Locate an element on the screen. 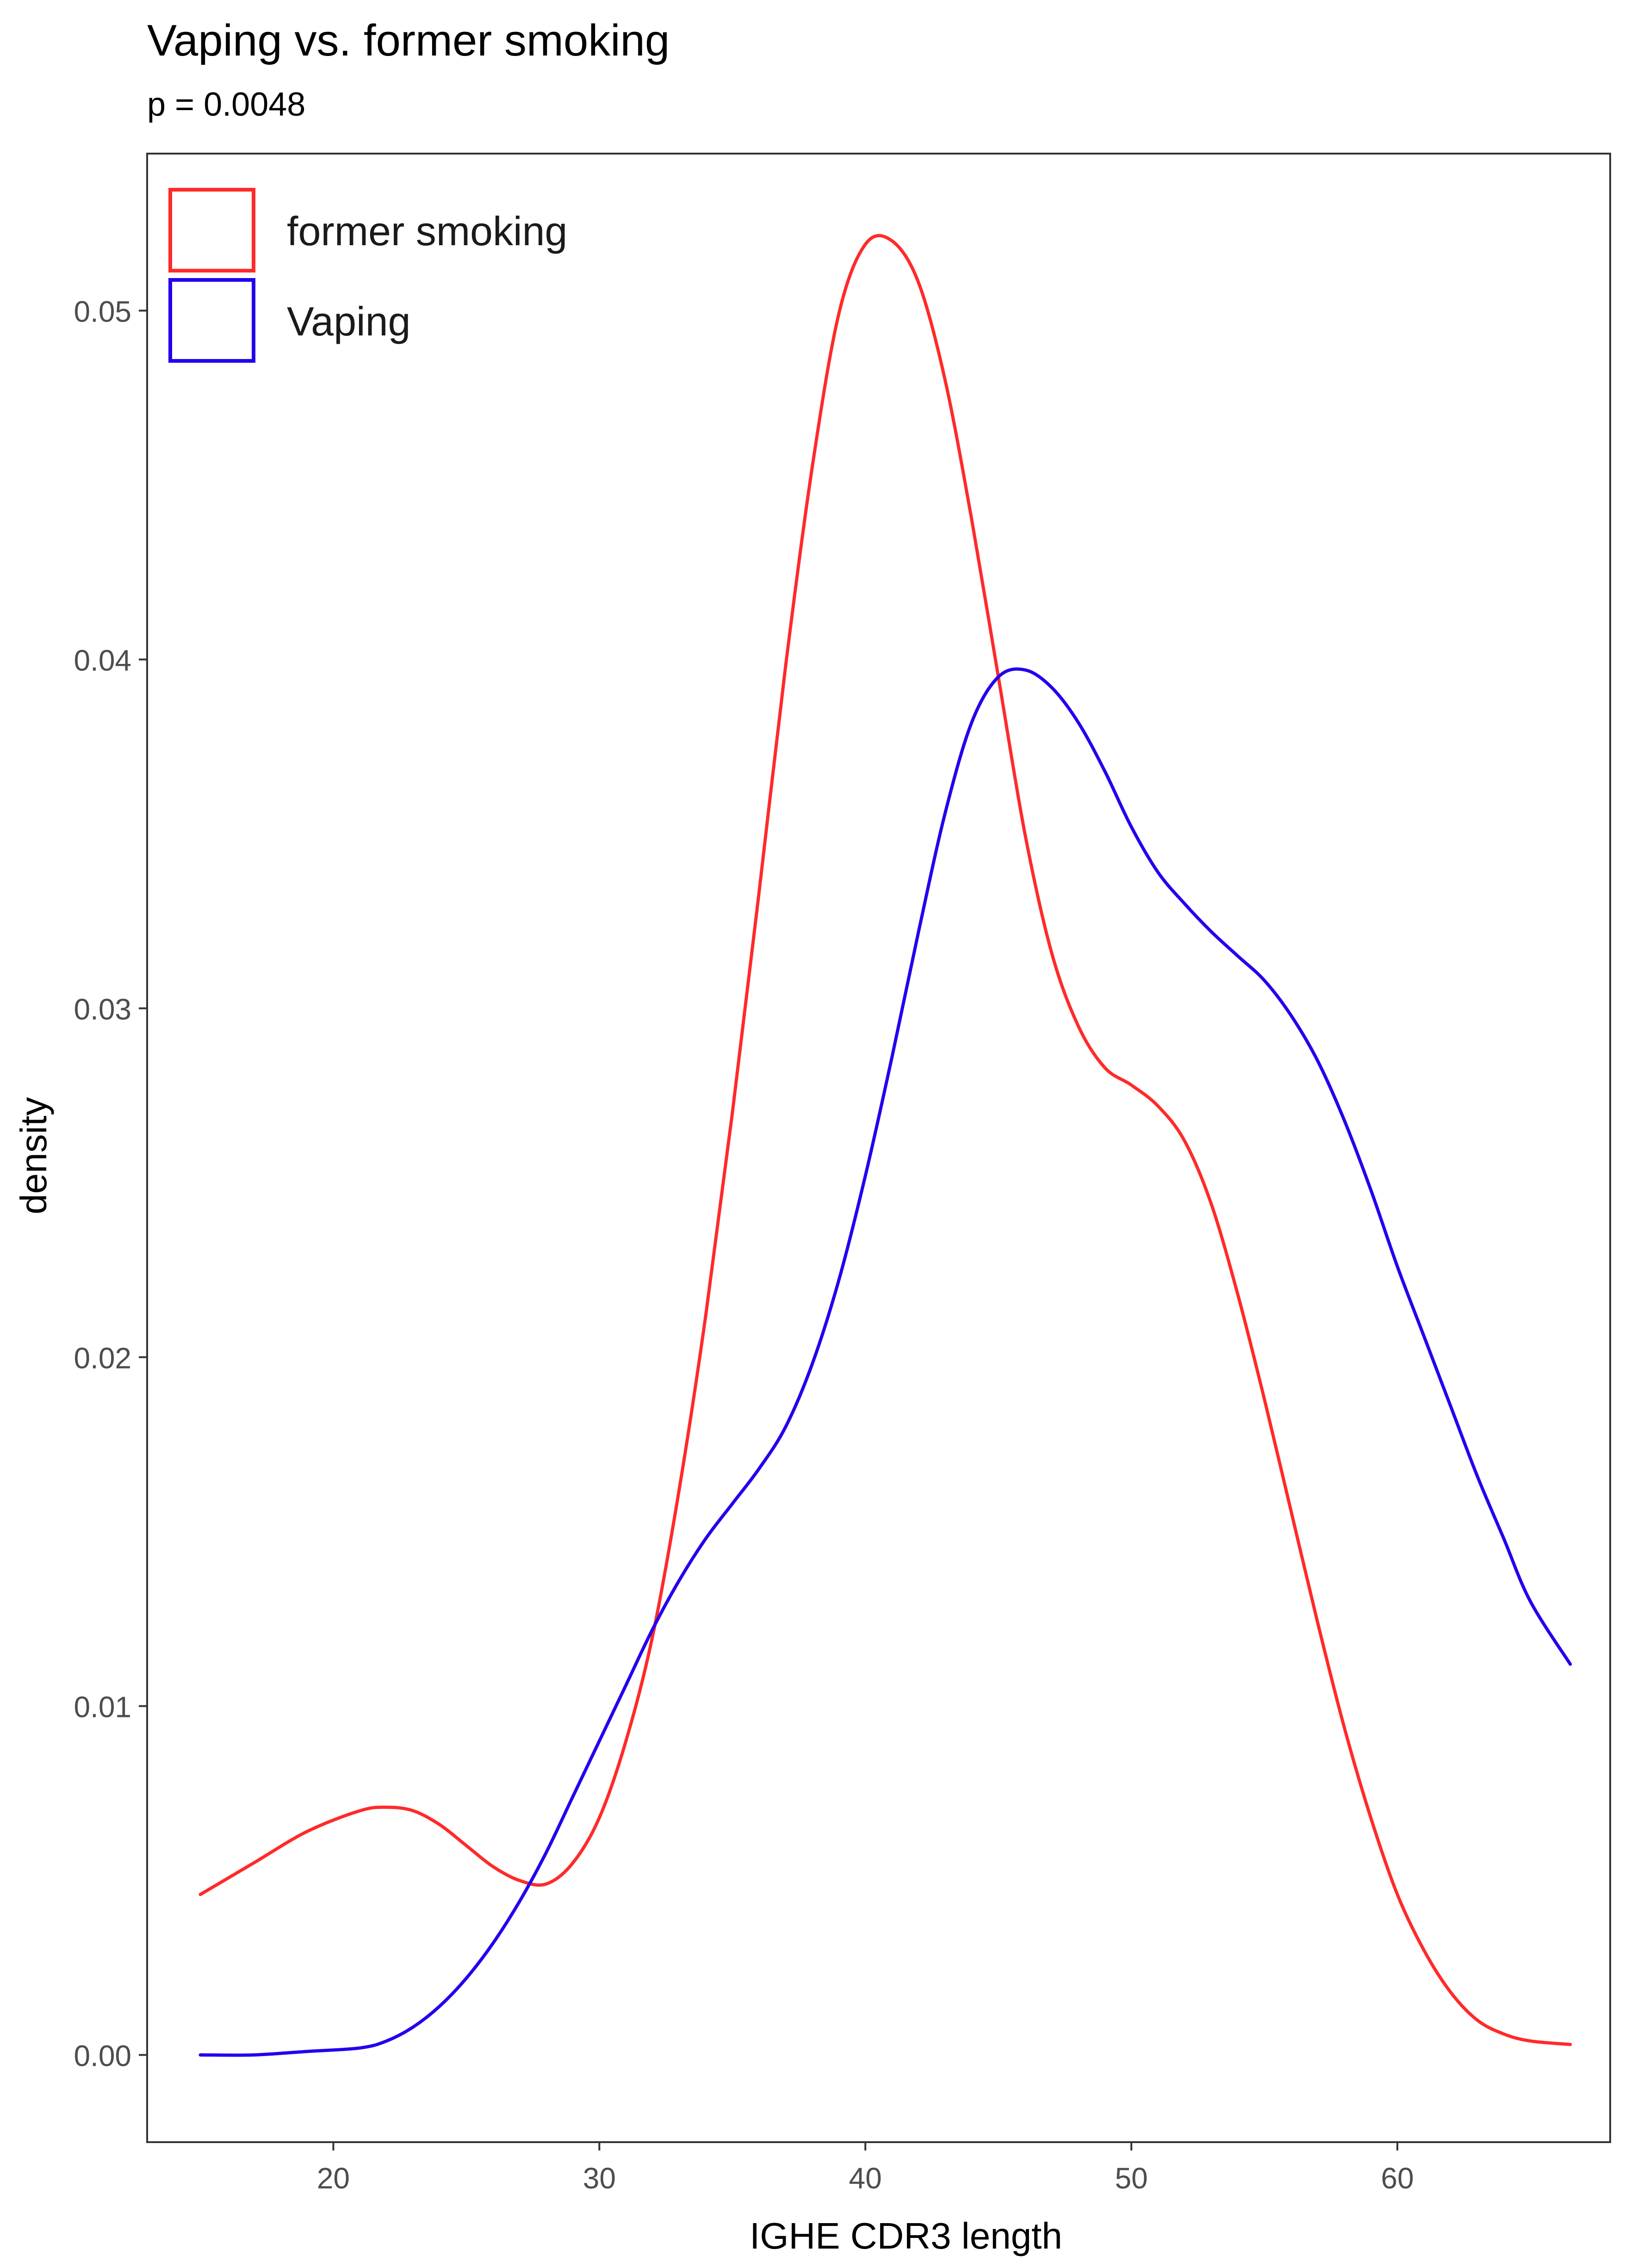  x-tick-label: 20 is located at coordinates (333, 2178).